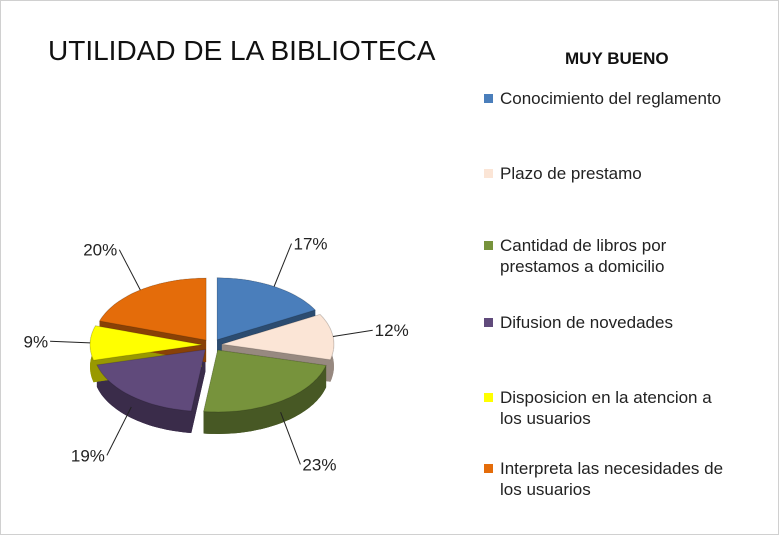  Describe the element at coordinates (36, 341) in the screenshot. I see `data-label: 9%` at that location.